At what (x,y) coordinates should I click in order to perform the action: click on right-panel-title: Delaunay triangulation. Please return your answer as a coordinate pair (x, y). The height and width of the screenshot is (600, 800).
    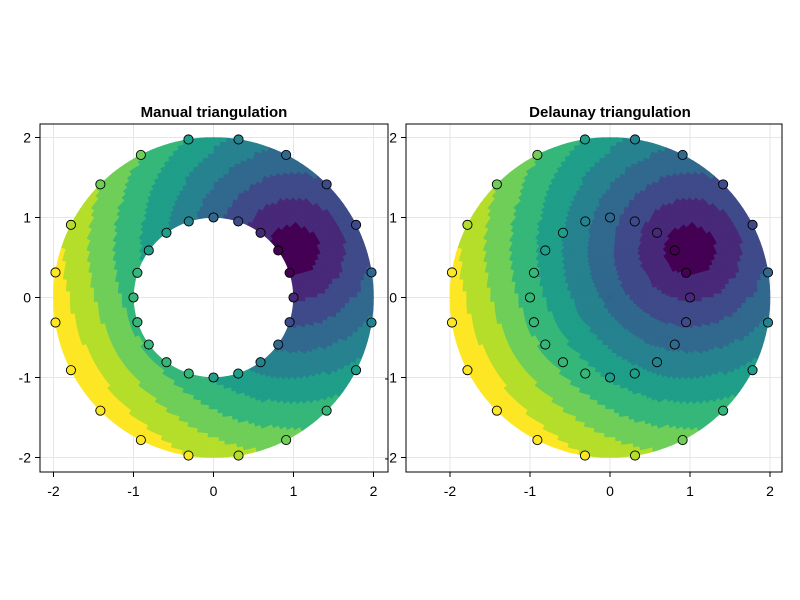
    Looking at the image, I should click on (610, 112).